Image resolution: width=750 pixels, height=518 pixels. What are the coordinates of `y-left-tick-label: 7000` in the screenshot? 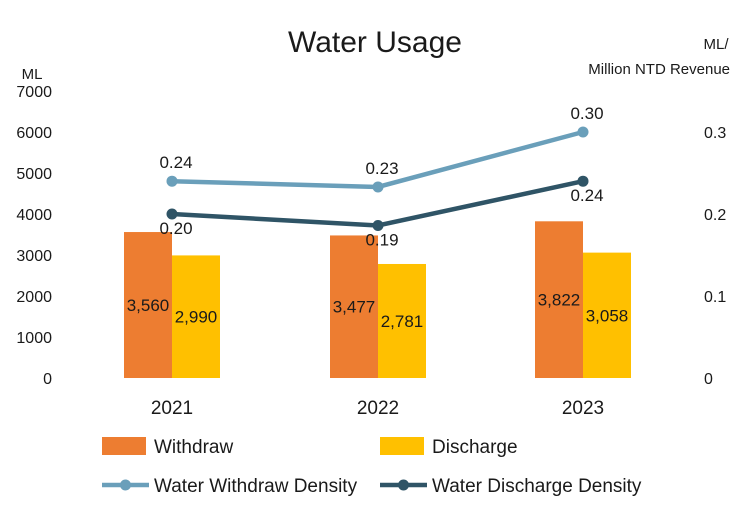 It's located at (34, 92).